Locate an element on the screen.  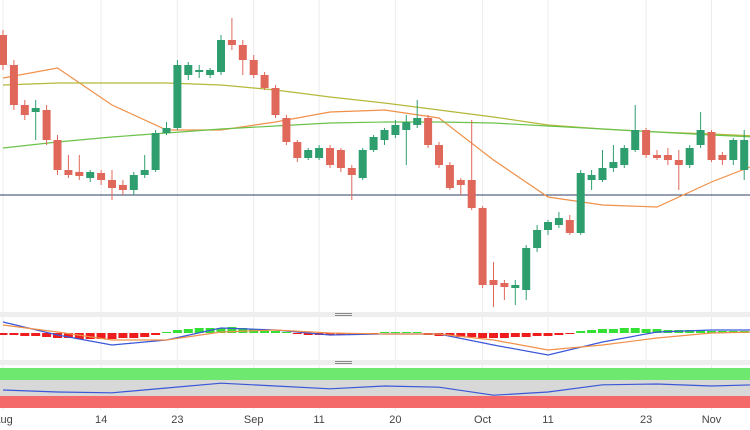
rsi-band is located at coordinates (375, 402).